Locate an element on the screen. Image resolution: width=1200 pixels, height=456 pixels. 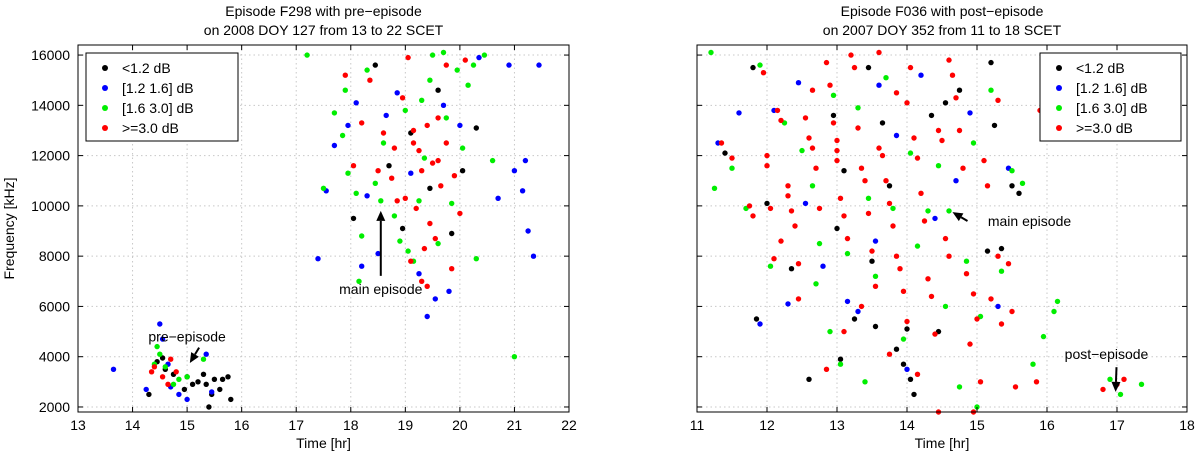
x-tick-label: 13 is located at coordinates (837, 425).